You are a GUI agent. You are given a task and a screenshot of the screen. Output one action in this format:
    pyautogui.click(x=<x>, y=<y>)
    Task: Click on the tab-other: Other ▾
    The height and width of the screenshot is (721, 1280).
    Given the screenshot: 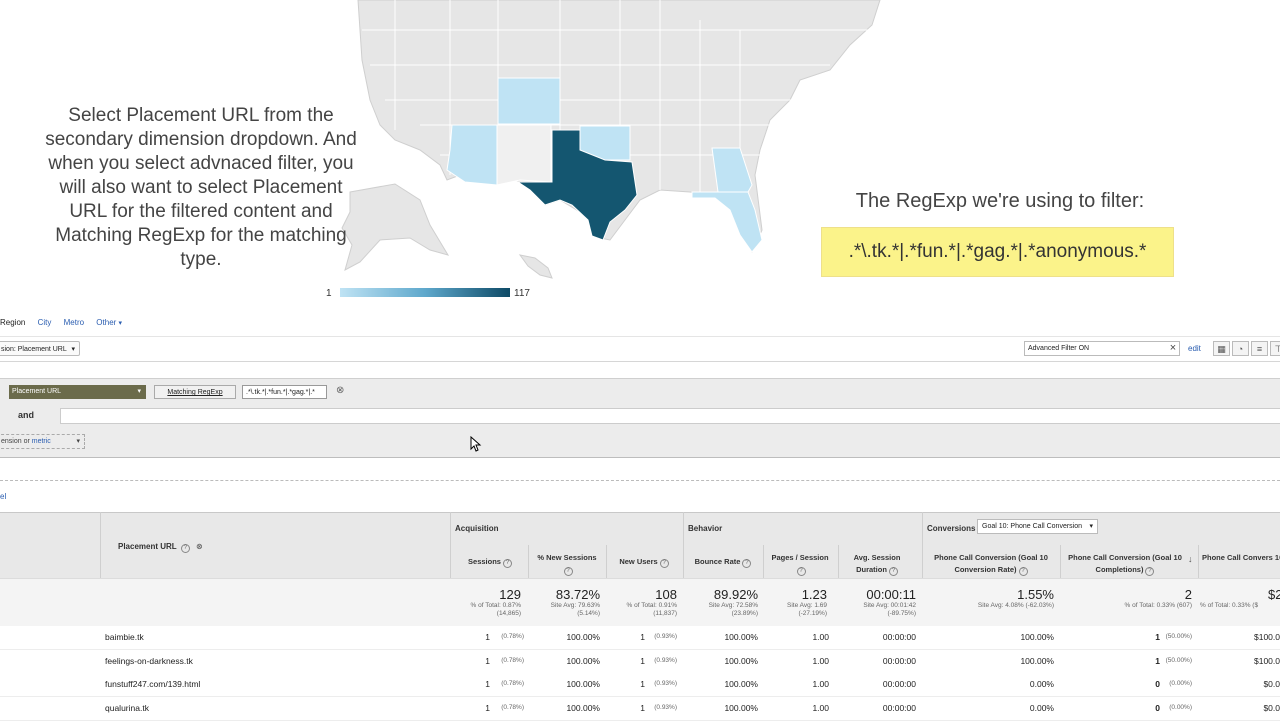 What is the action you would take?
    pyautogui.click(x=109, y=322)
    